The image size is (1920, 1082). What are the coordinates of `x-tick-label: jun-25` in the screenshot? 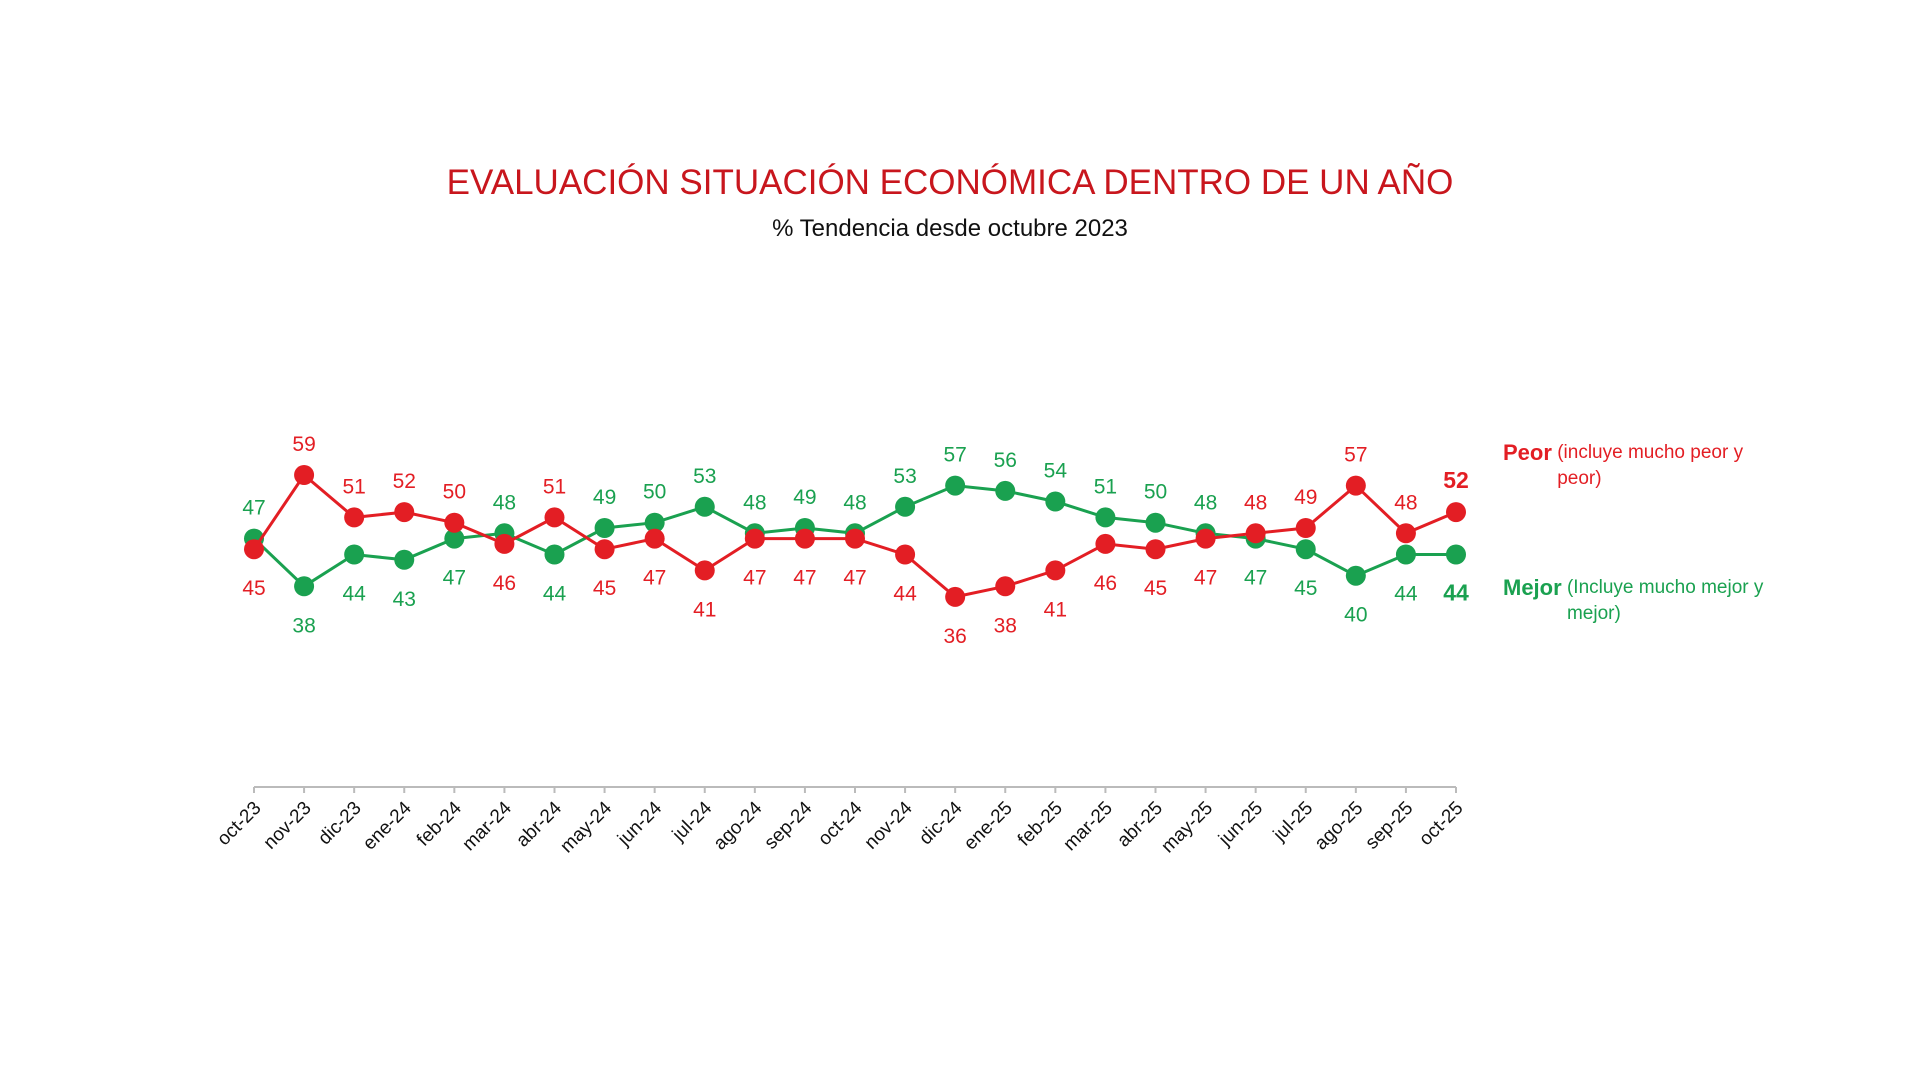 It's located at (1240, 824).